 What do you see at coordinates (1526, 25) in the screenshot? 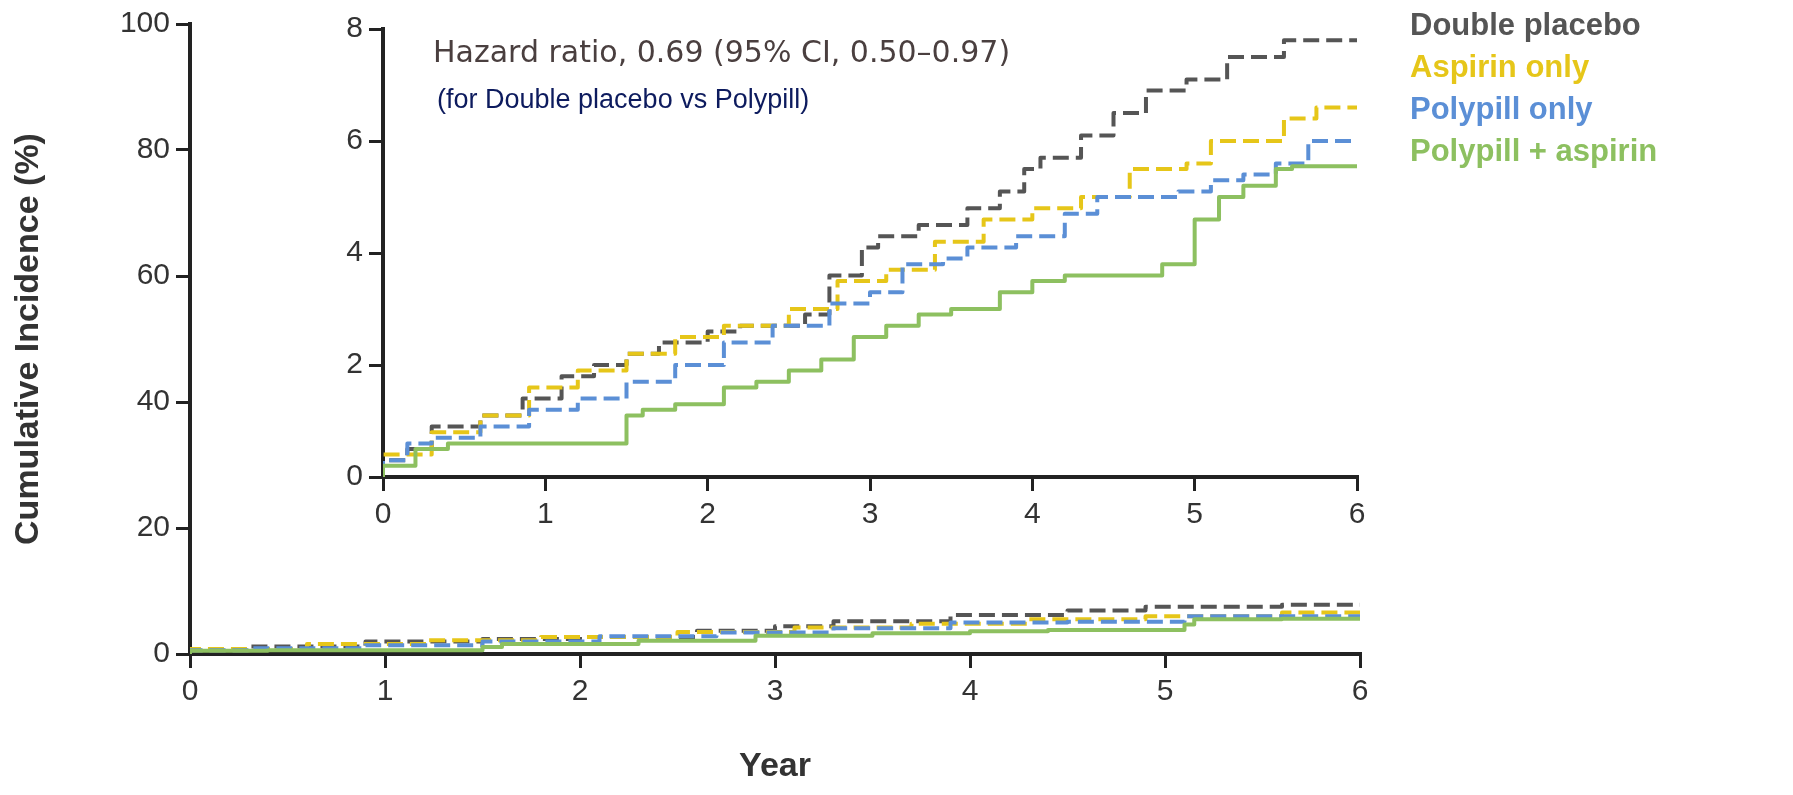
I see `series-label: Double placebo` at bounding box center [1526, 25].